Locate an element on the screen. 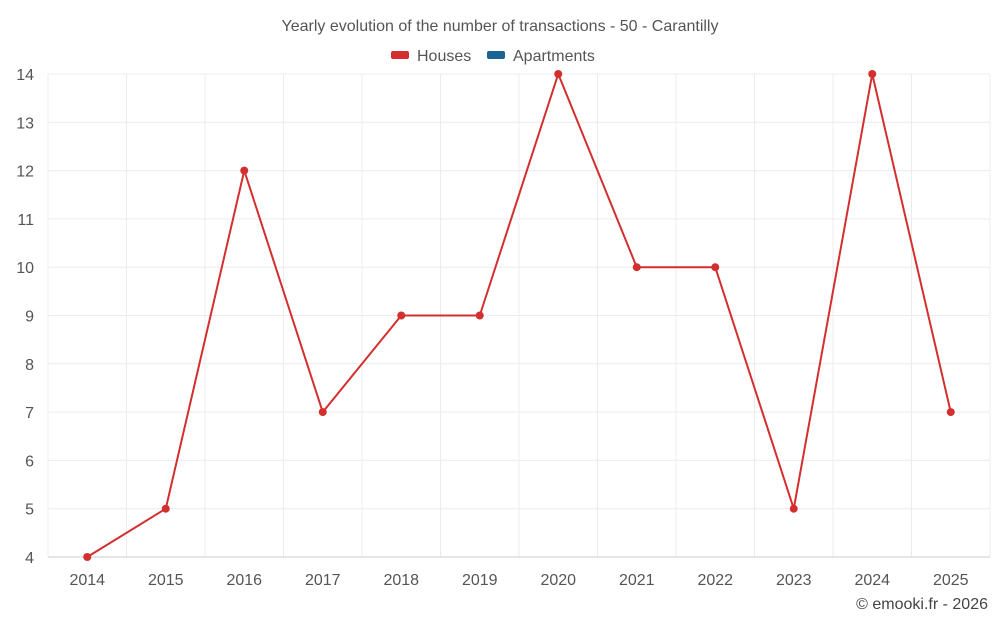 This screenshot has height=630, width=1000. legend-swatch-houses is located at coordinates (400, 55).